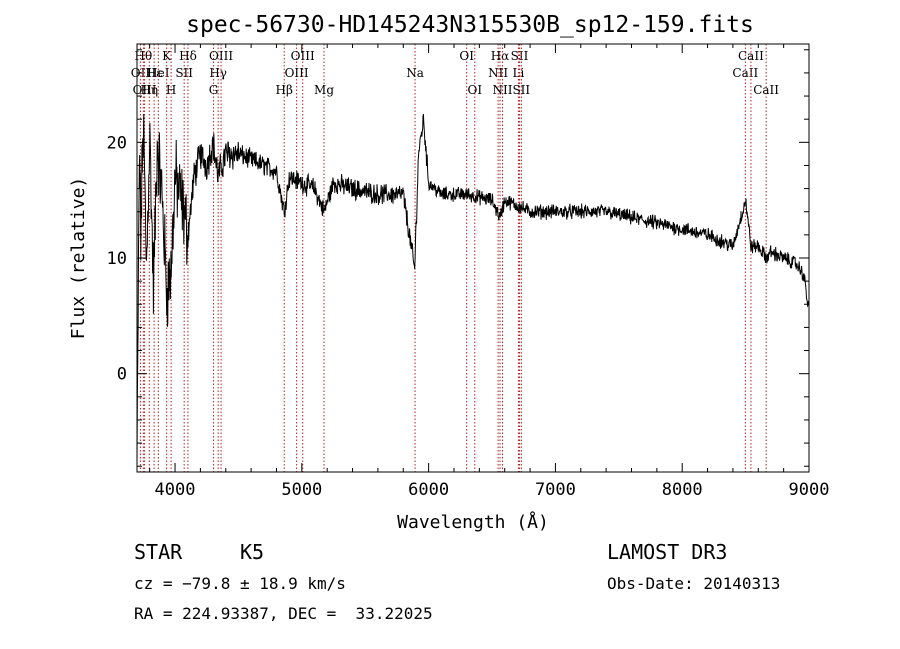  Describe the element at coordinates (503, 90) in the screenshot. I see `line-label-22: NII` at that location.